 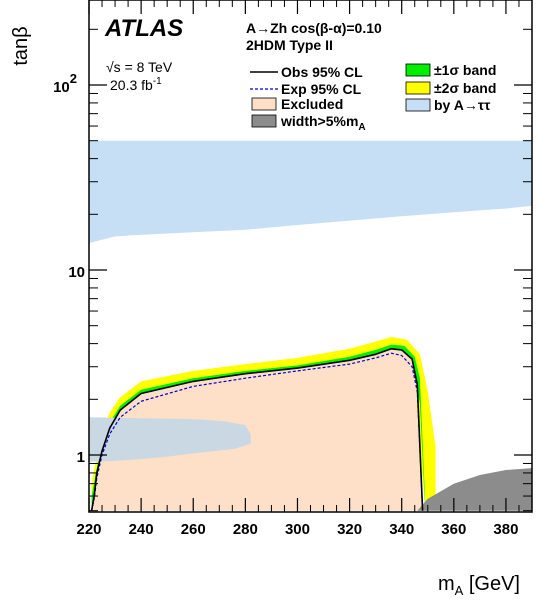 I want to click on width-region, so click(x=474, y=489).